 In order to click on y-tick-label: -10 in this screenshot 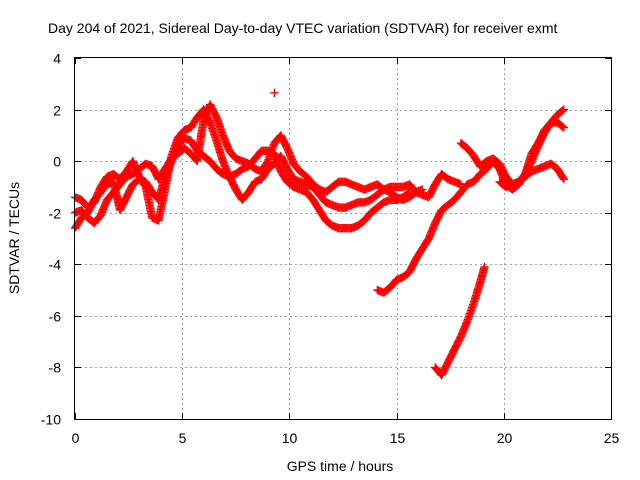, I will do `click(51, 420)`.